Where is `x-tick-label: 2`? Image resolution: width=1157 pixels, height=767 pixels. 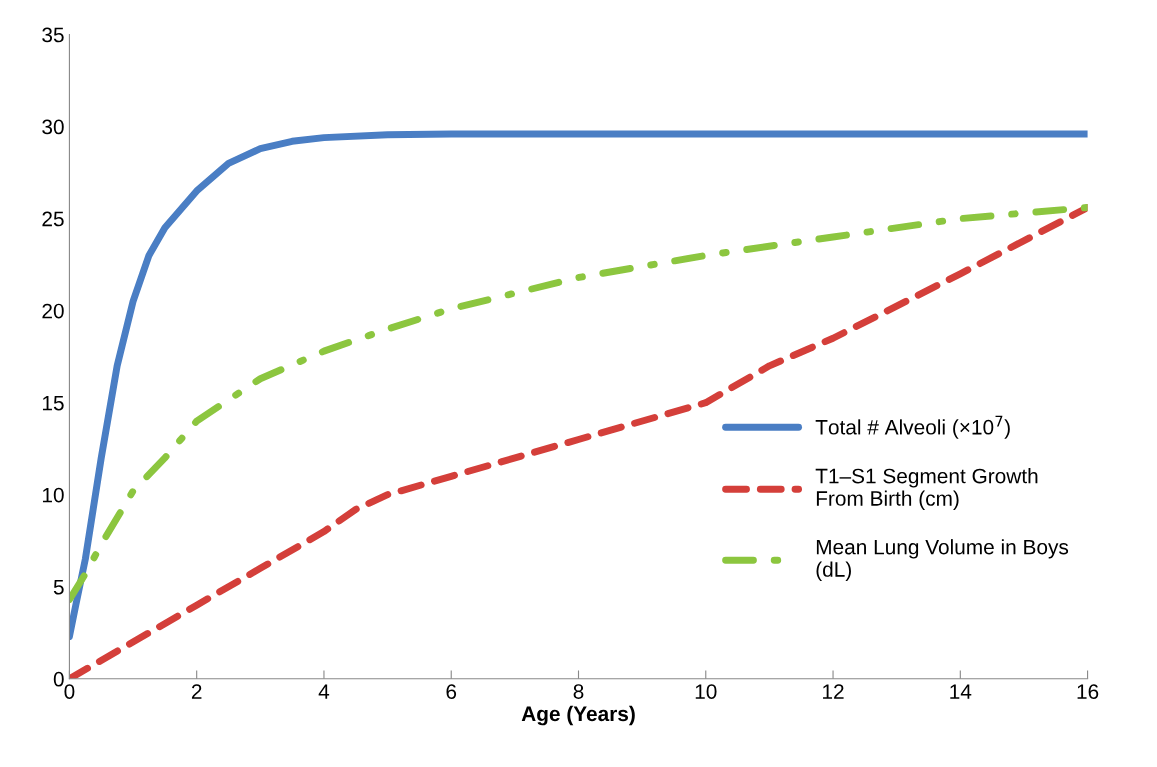
x-tick-label: 2 is located at coordinates (196, 691).